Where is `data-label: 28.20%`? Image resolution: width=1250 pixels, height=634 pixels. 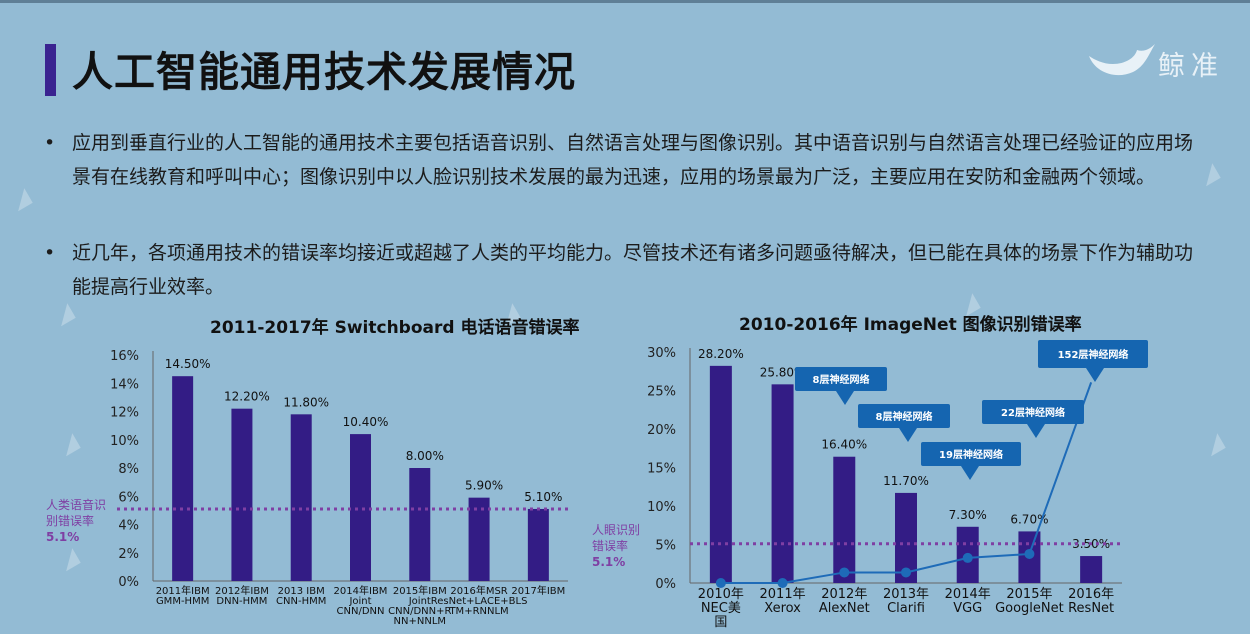
data-label: 28.20% is located at coordinates (721, 354).